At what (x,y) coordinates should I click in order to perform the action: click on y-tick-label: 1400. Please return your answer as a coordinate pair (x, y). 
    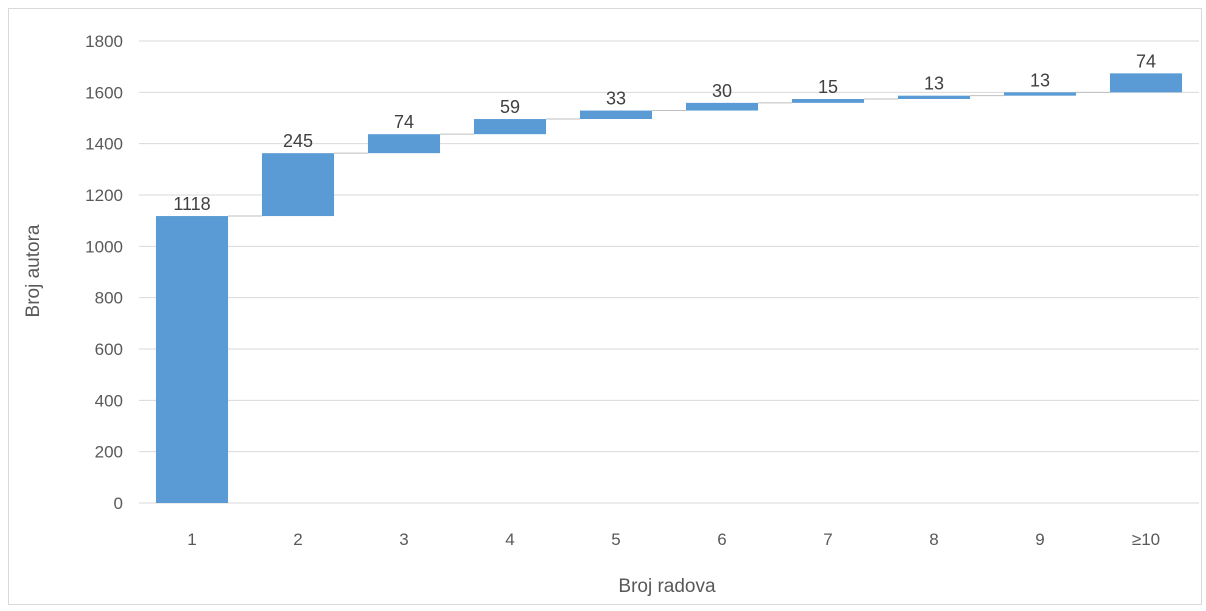
    Looking at the image, I should click on (104, 144).